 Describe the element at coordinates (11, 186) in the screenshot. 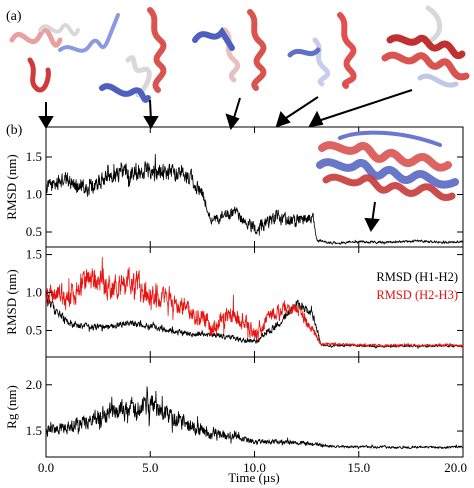

I see `top-ylabel: RMSD (nm)` at that location.